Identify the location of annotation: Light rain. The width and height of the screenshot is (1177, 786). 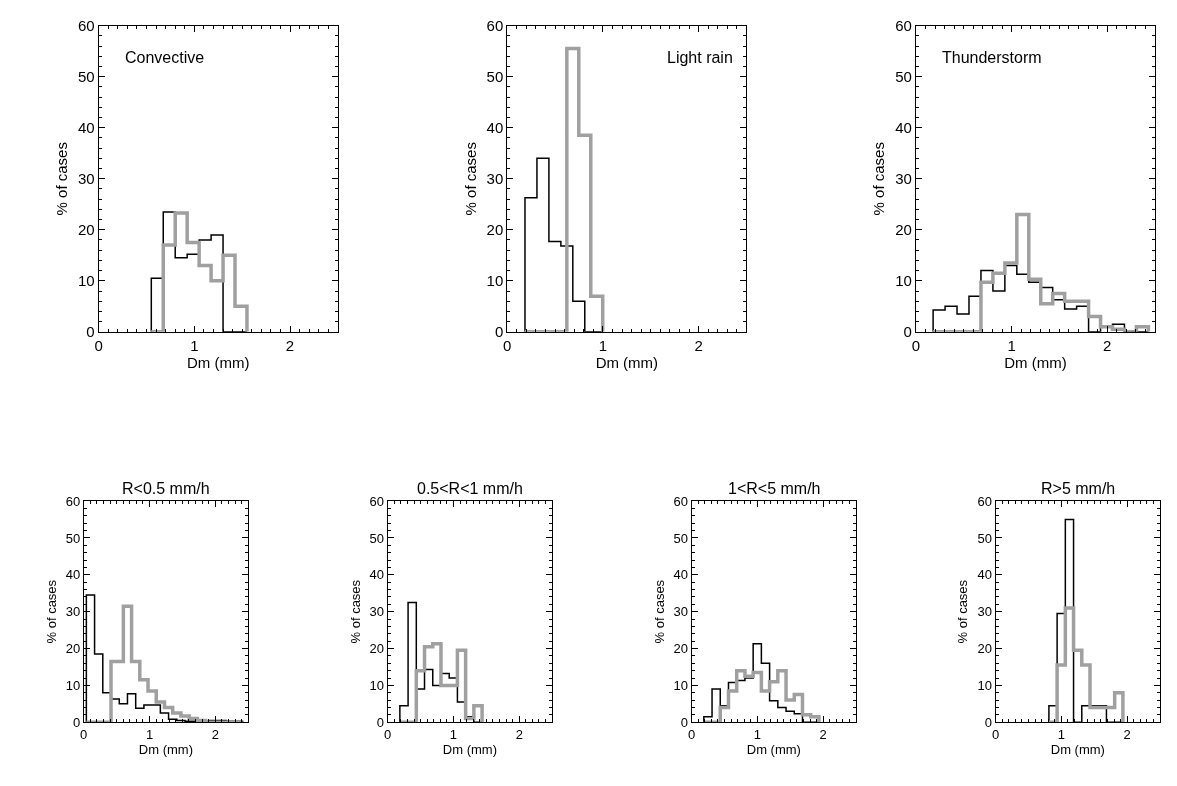
(700, 57).